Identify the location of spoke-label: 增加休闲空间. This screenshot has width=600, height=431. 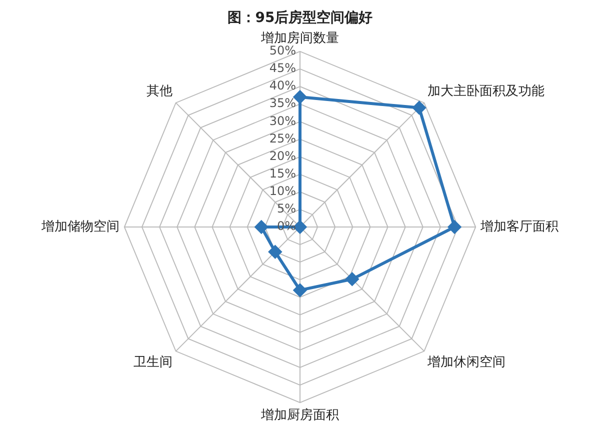
(466, 362).